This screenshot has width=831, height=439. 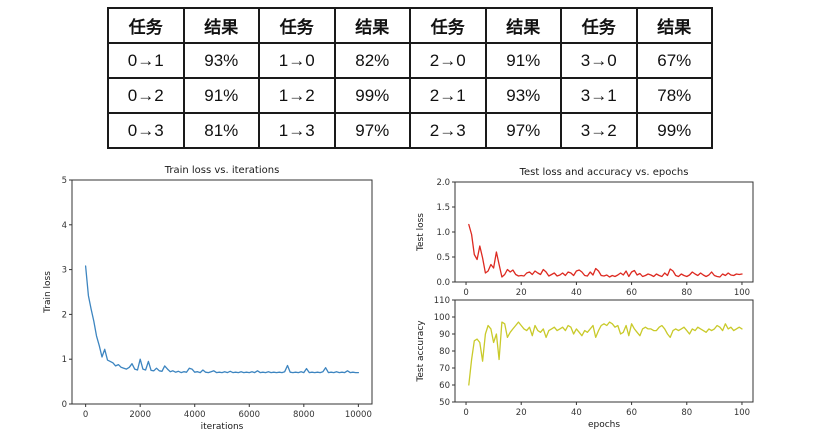 I want to click on table-cell: 1→3, so click(x=297, y=130).